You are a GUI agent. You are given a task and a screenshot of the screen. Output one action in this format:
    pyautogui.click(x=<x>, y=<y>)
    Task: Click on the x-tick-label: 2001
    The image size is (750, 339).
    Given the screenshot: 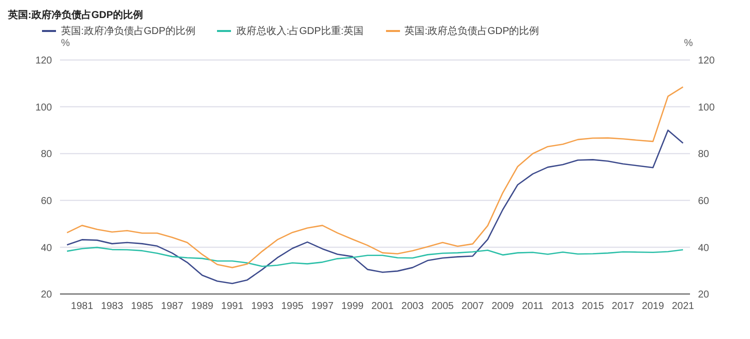 What is the action you would take?
    pyautogui.click(x=382, y=306)
    